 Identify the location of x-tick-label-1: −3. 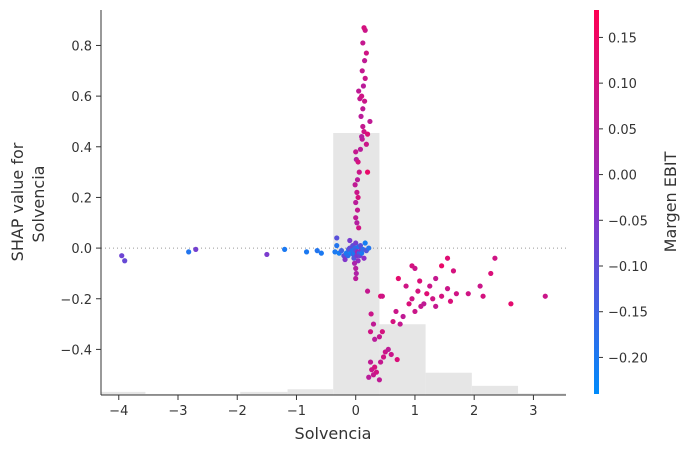
(177, 411).